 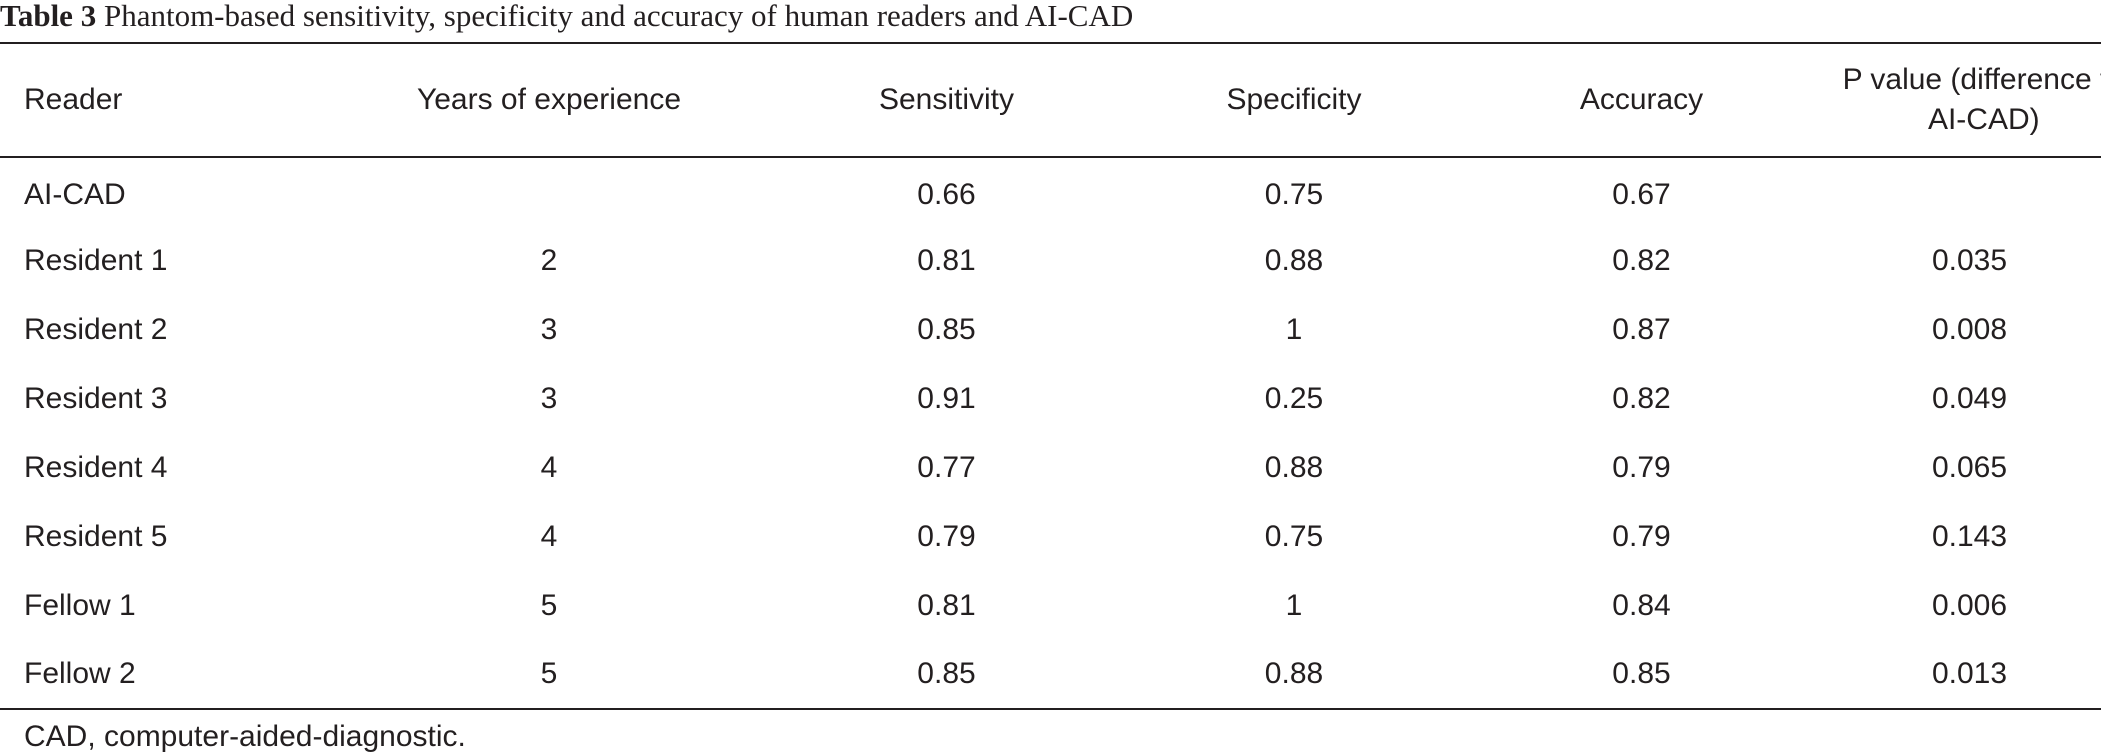 What do you see at coordinates (1641, 605) in the screenshot?
I see `cell-accuracy: 0.84` at bounding box center [1641, 605].